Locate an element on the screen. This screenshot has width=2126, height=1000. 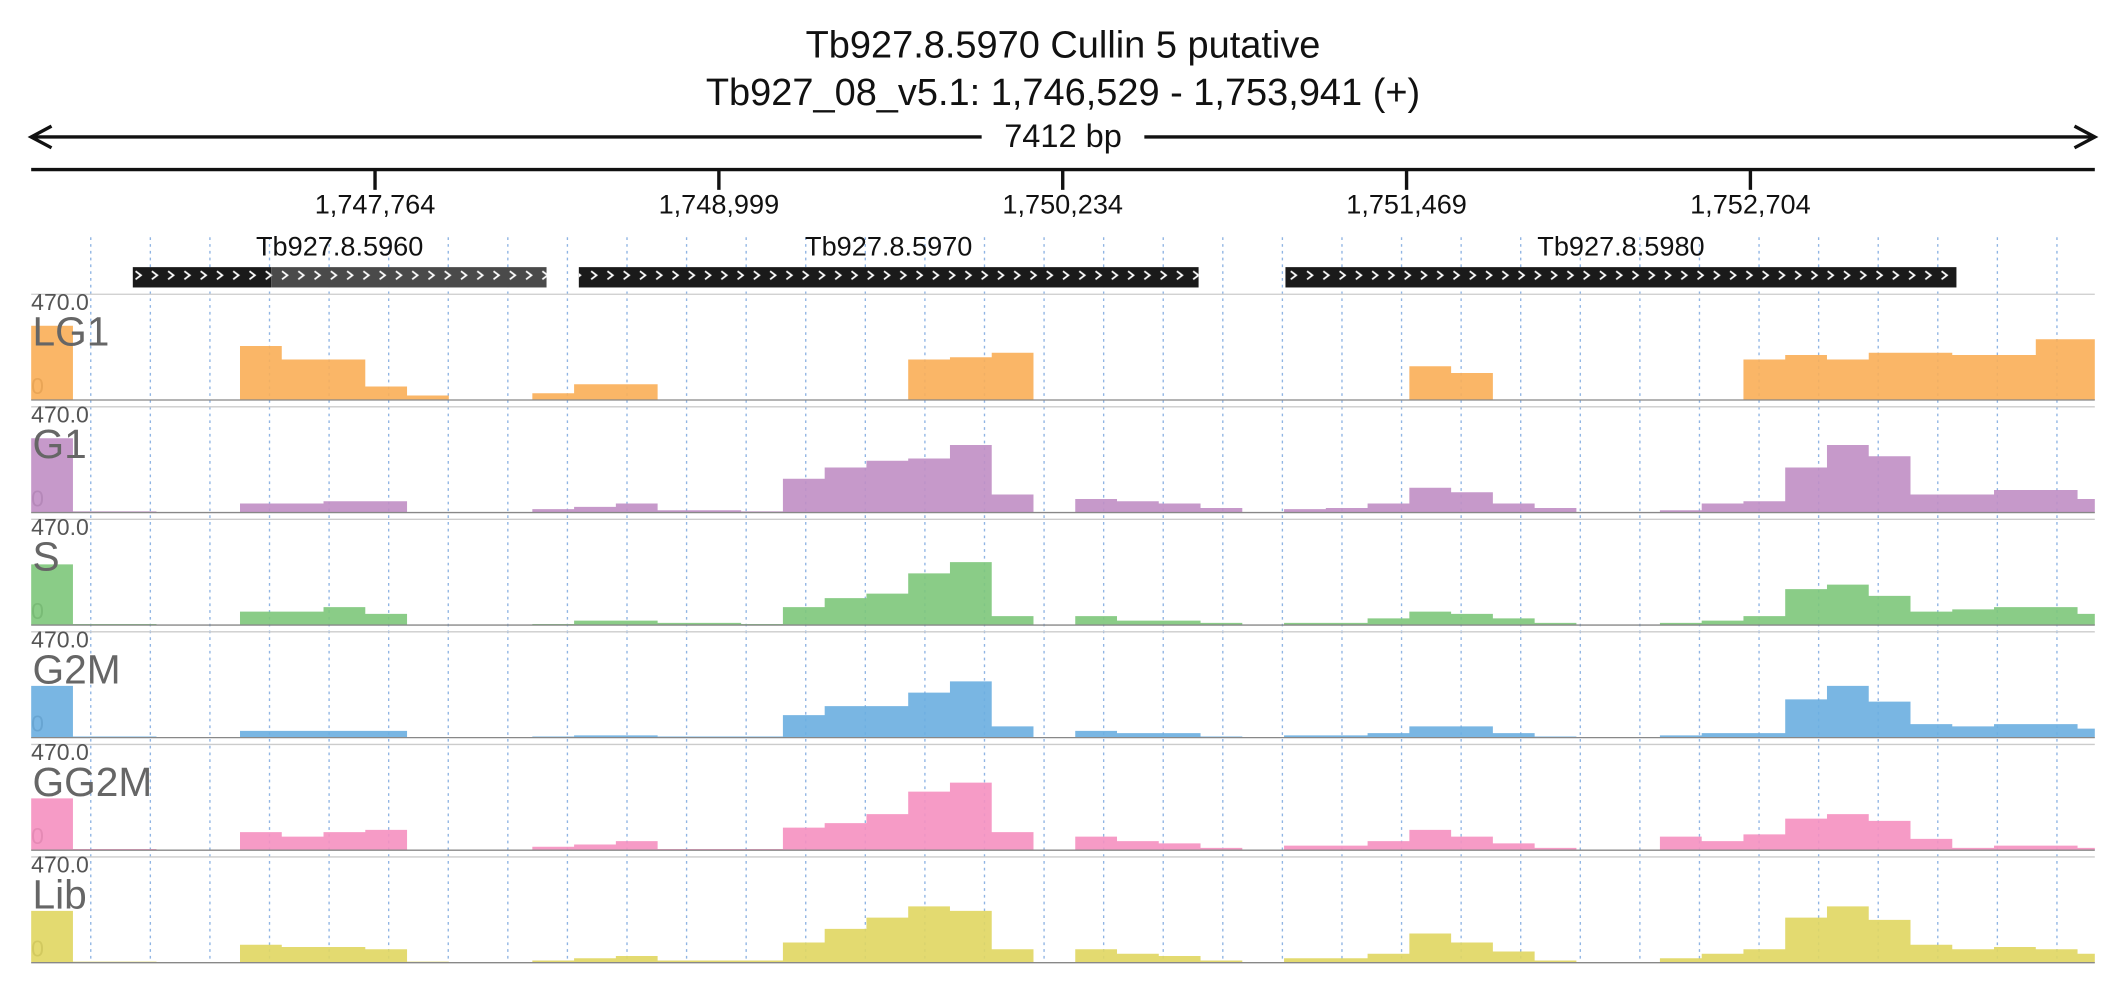
track-label: G1 is located at coordinates (60, 444).